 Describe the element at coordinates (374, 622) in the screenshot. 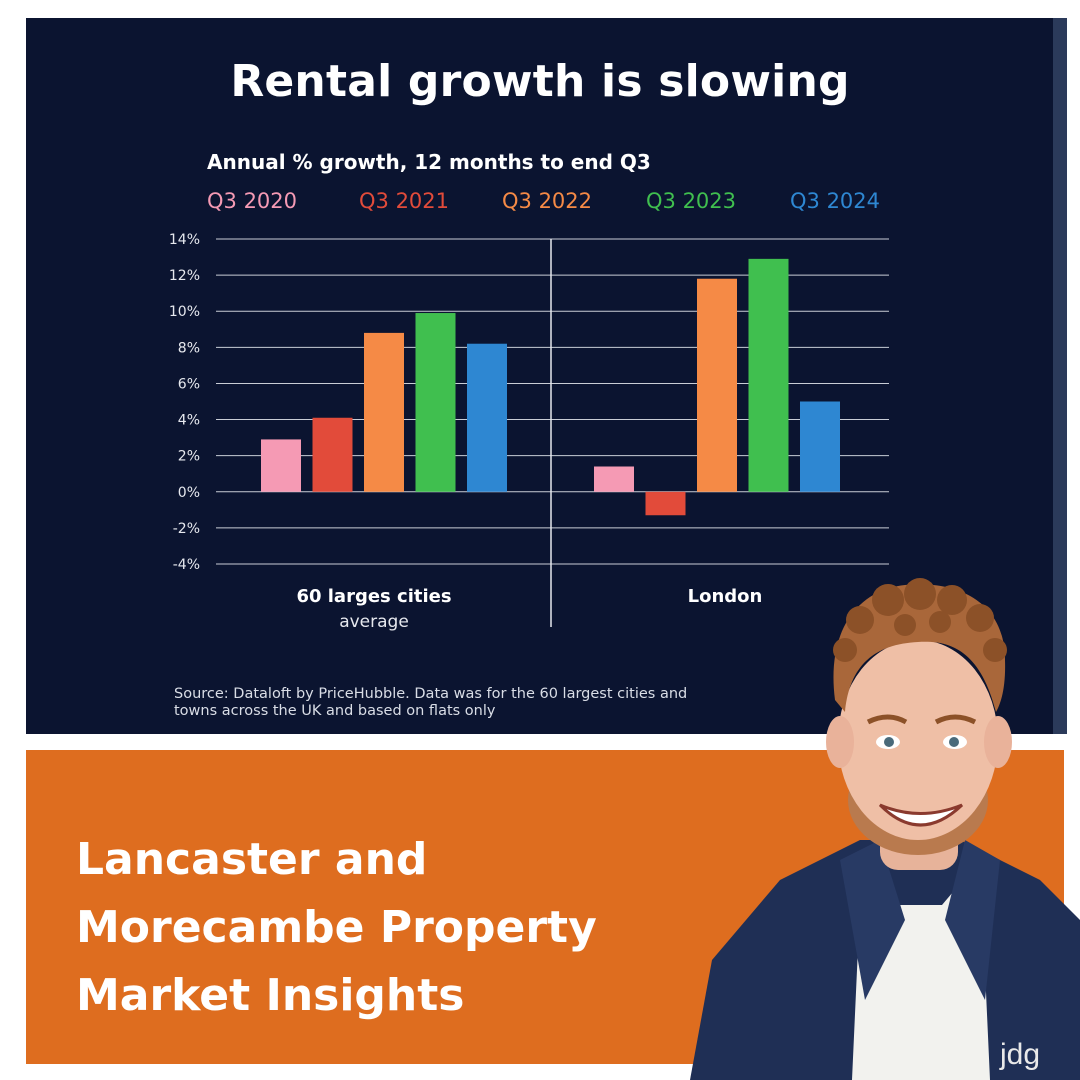

I see `category-sublabel: average` at that location.